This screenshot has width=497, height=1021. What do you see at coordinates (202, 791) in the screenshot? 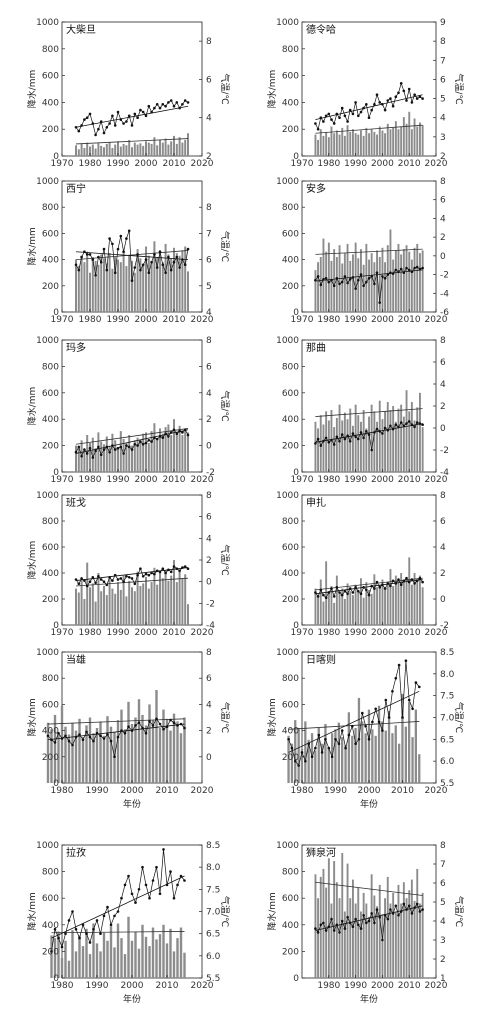
I see `x-tick-label: 2020` at bounding box center [202, 791].